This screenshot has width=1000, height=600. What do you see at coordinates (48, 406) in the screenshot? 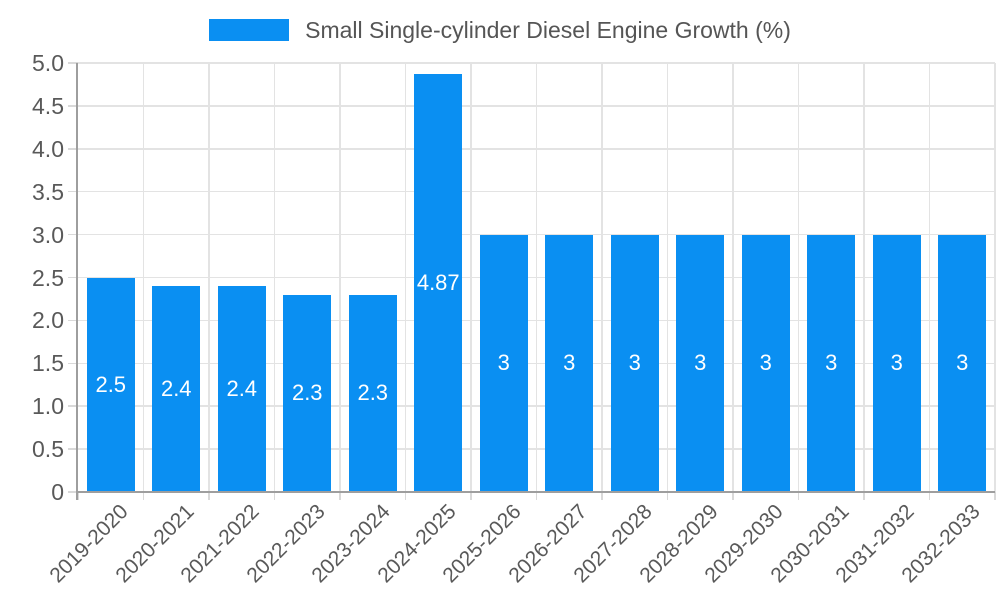
I see `y-axis-label: 1.0` at bounding box center [48, 406].